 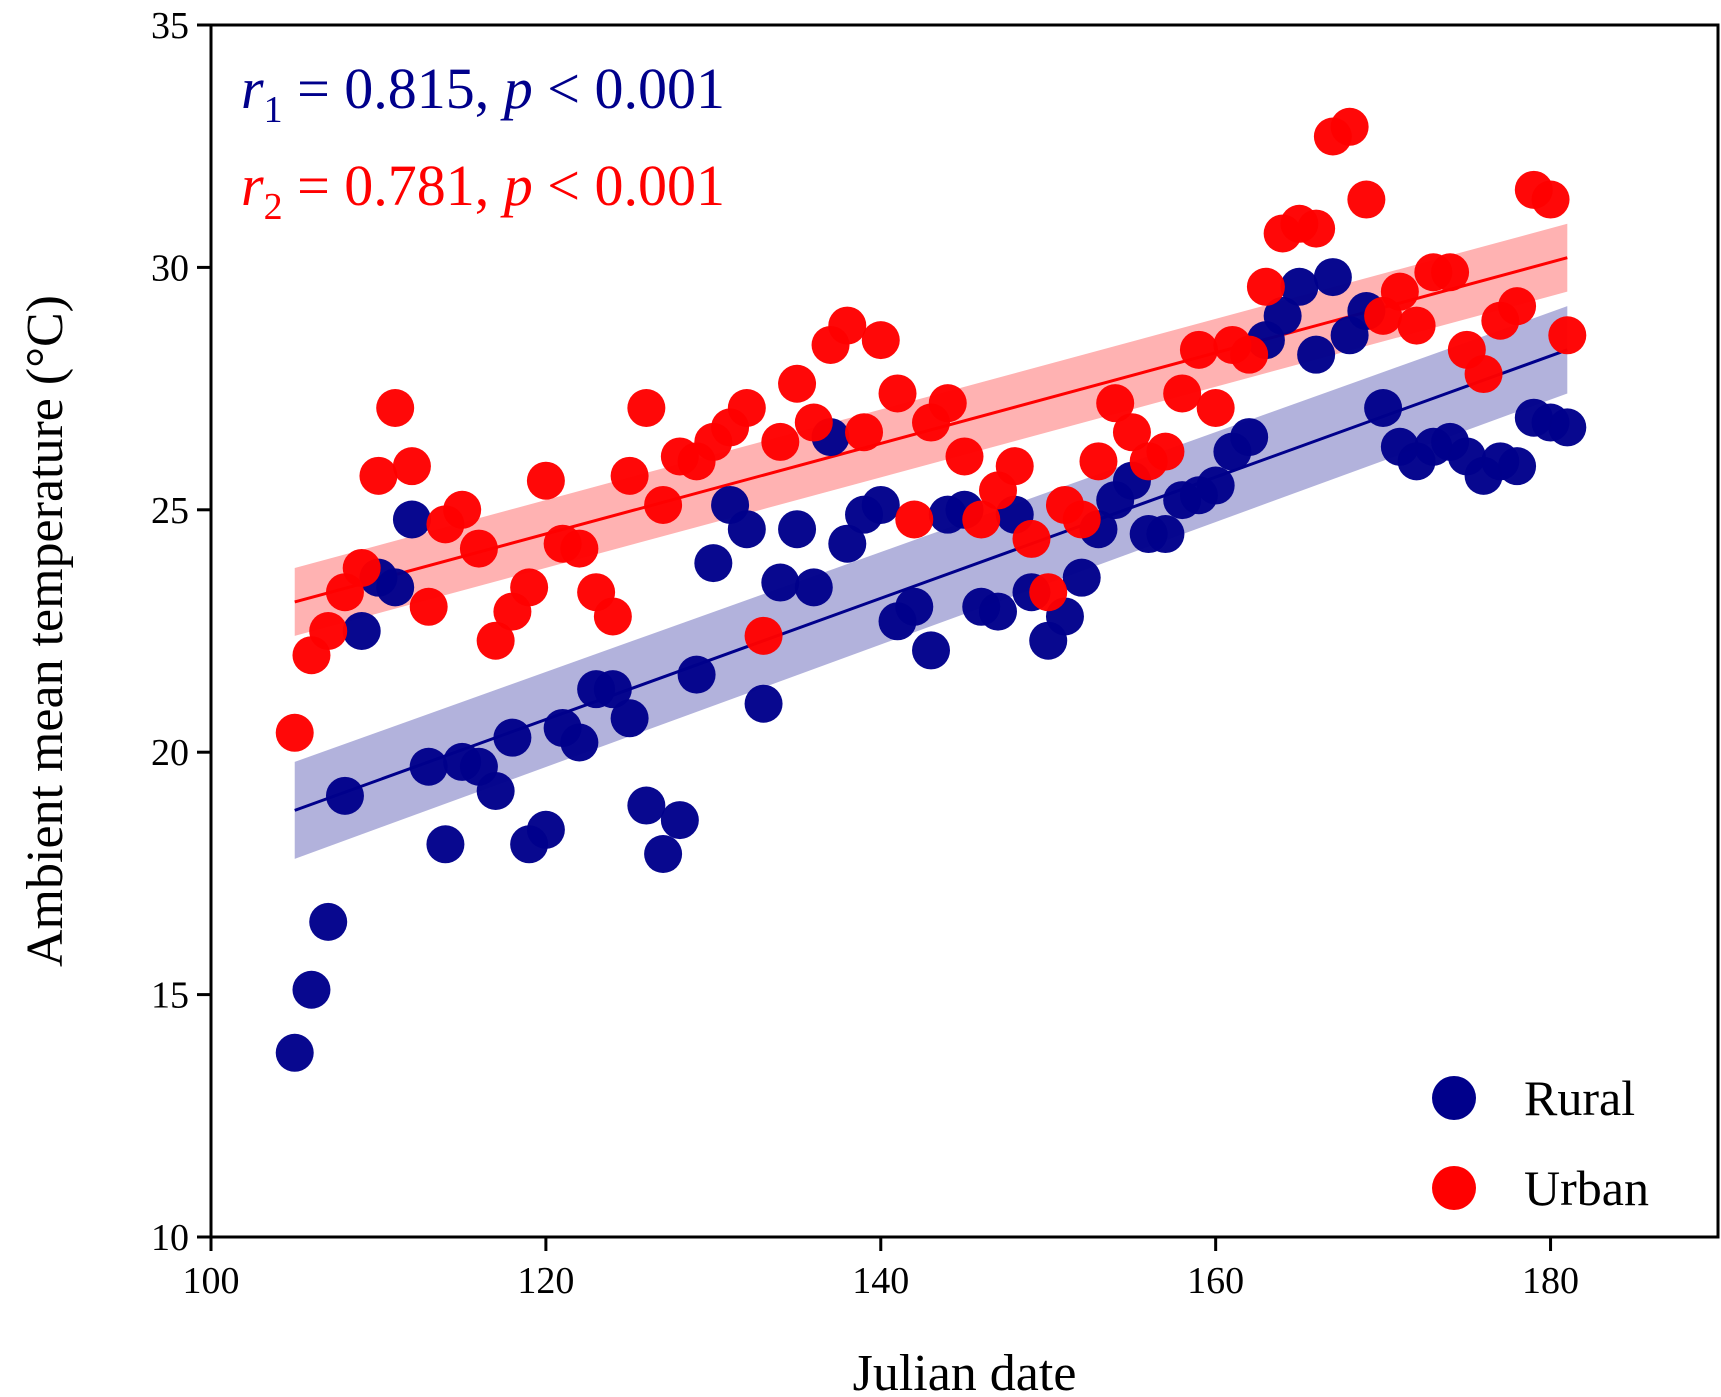 I want to click on y-tick-label: 25, so click(x=170, y=511).